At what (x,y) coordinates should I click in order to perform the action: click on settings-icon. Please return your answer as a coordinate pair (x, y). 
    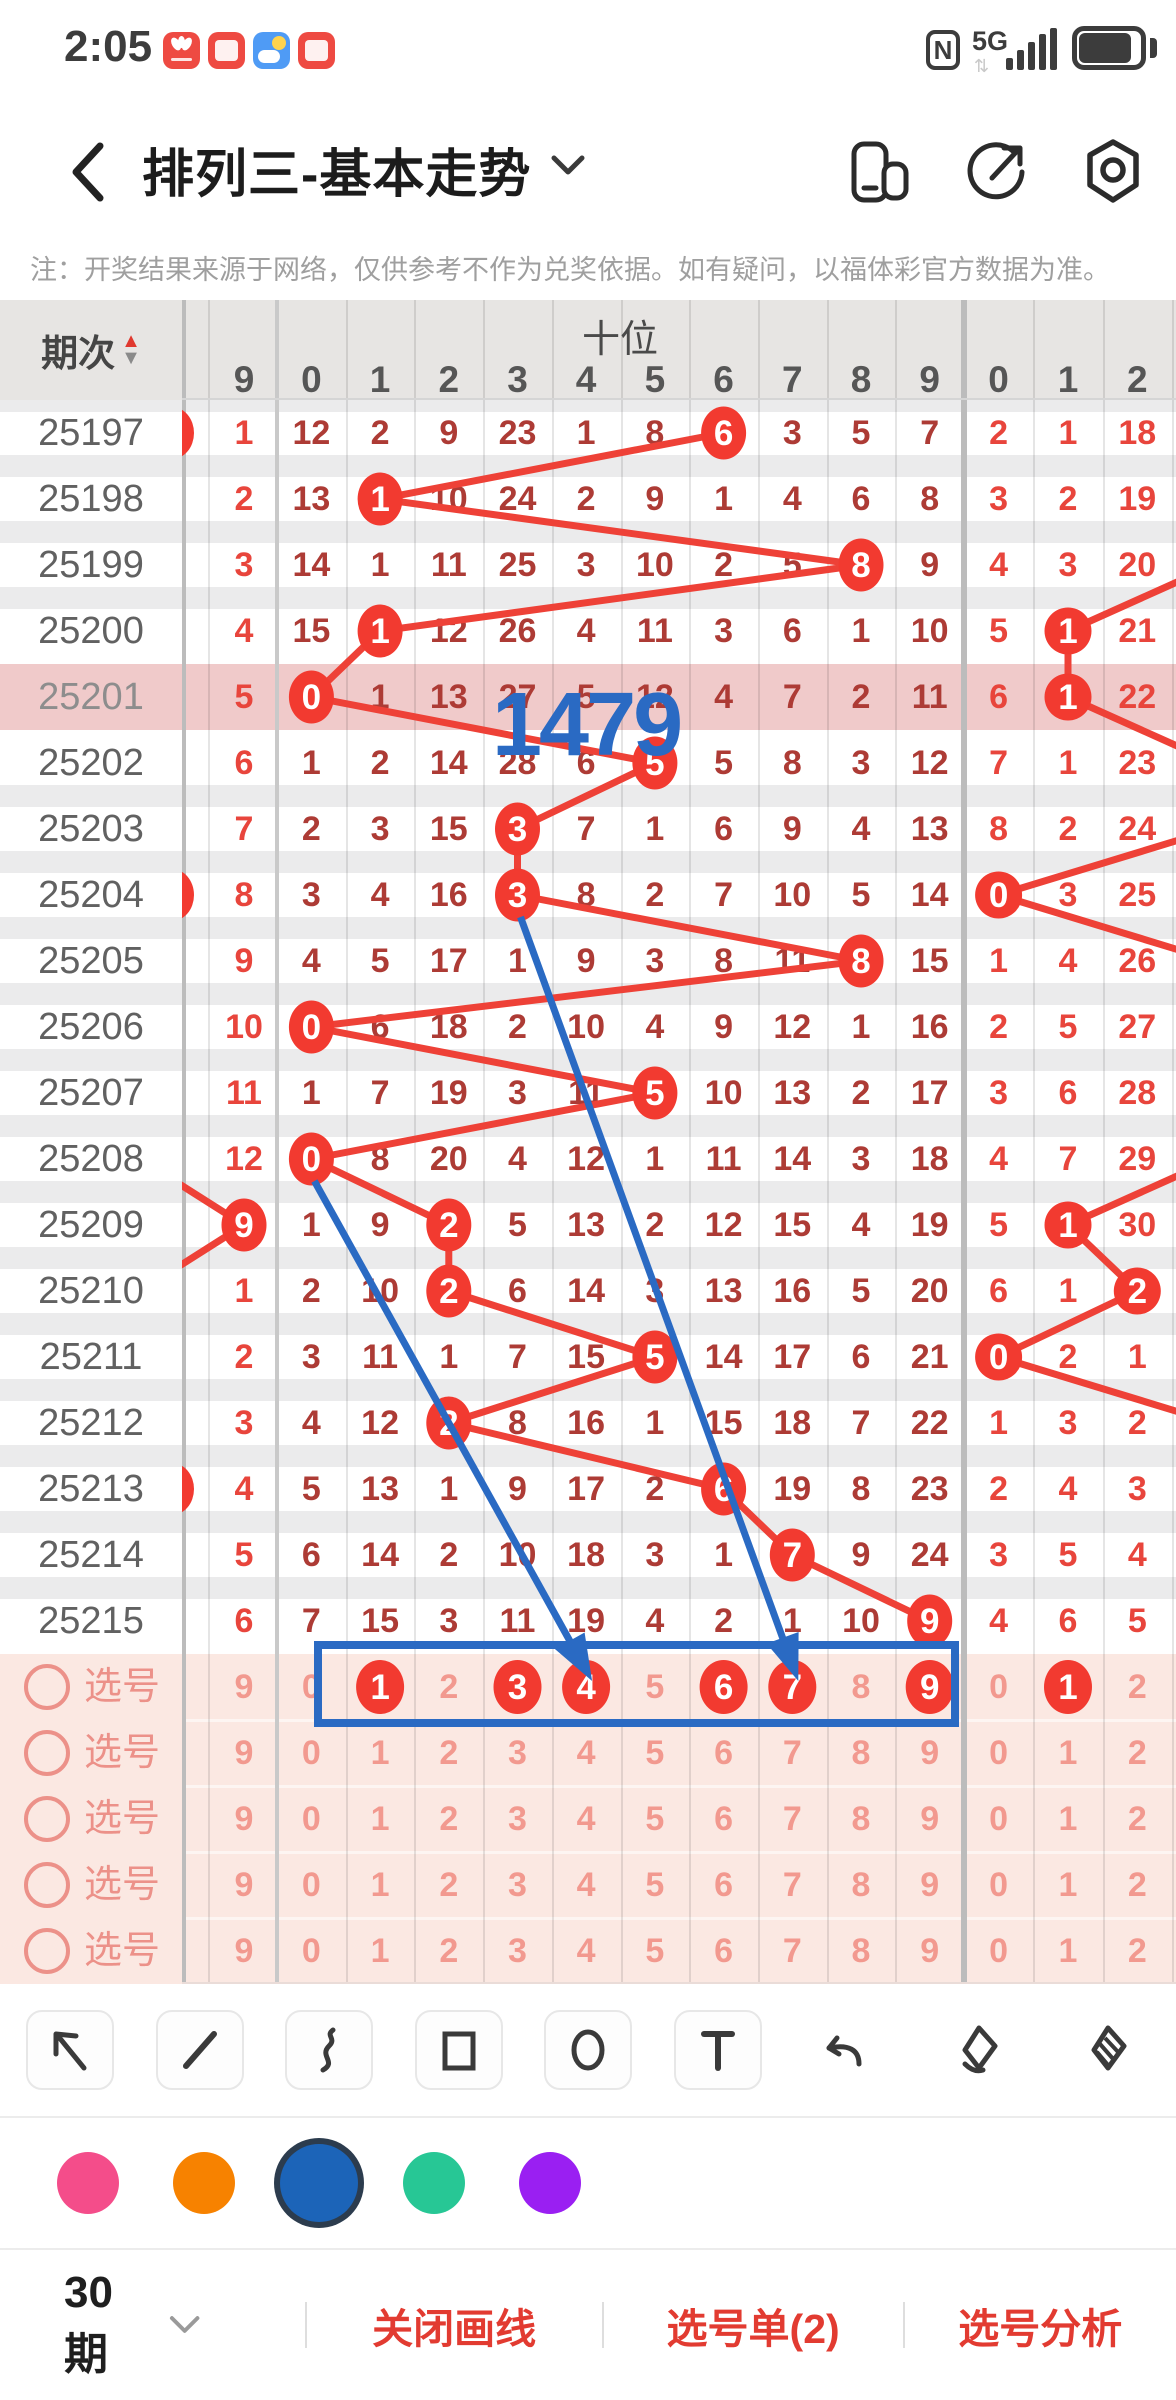
    Looking at the image, I should click on (1113, 173).